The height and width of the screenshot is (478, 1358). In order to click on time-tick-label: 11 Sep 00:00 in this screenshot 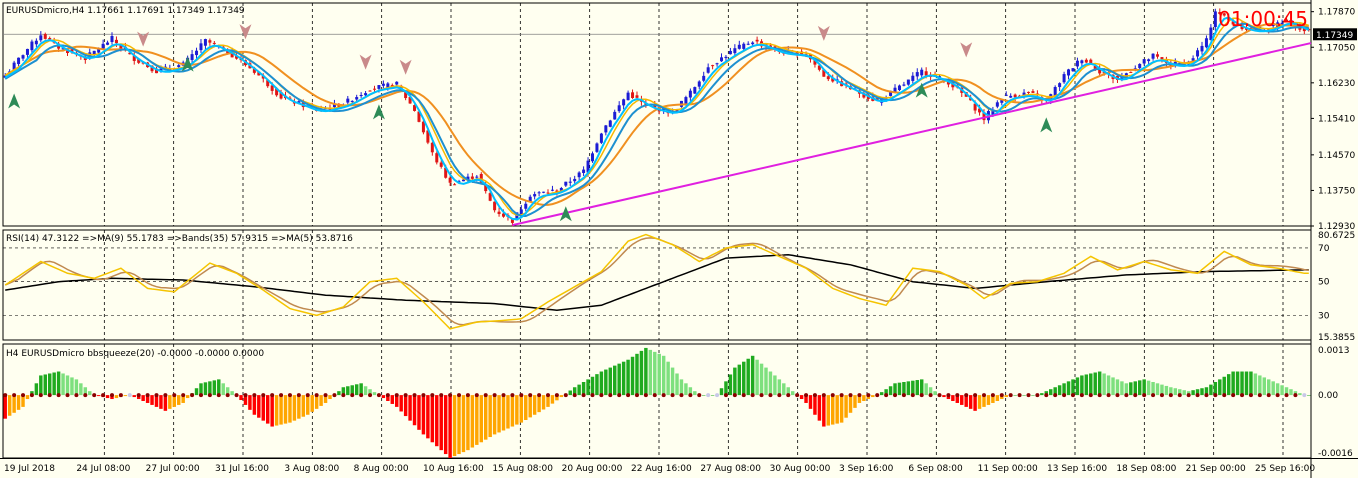, I will do `click(1008, 469)`.